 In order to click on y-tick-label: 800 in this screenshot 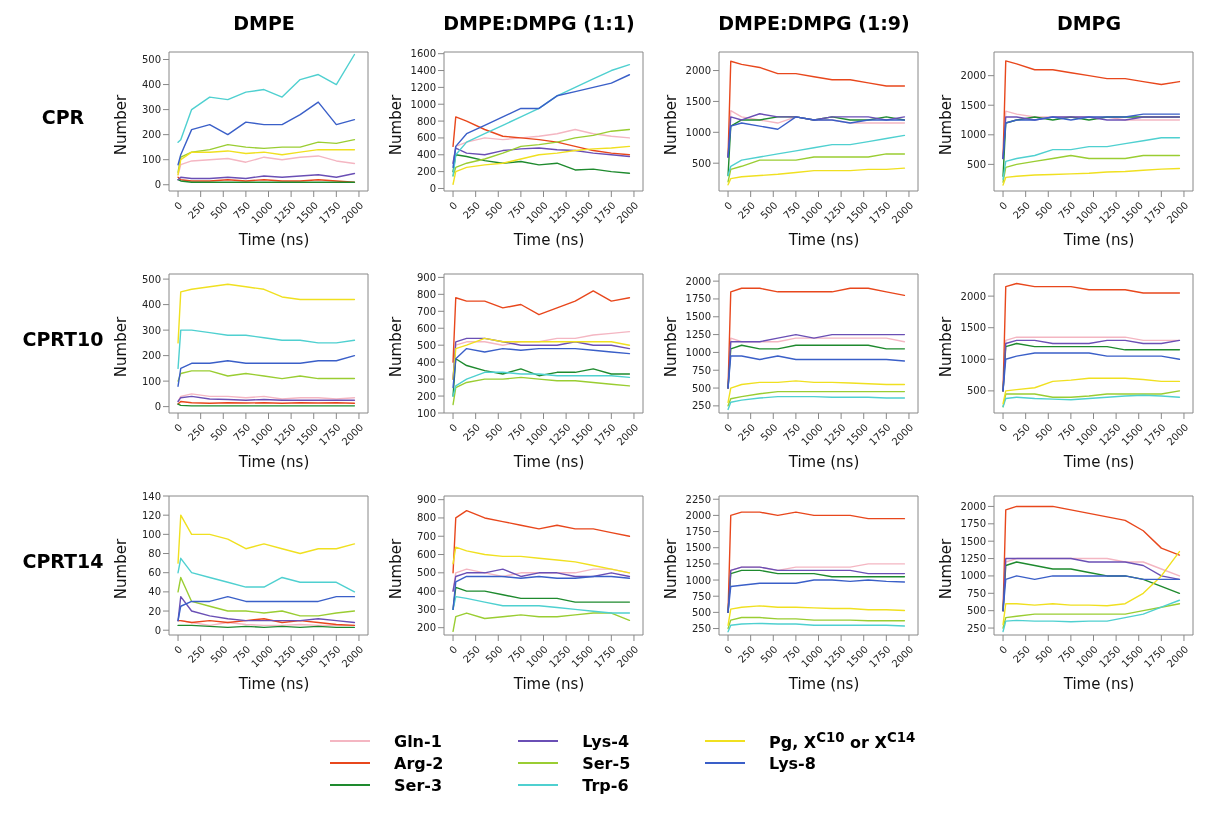, I will do `click(426, 518)`.